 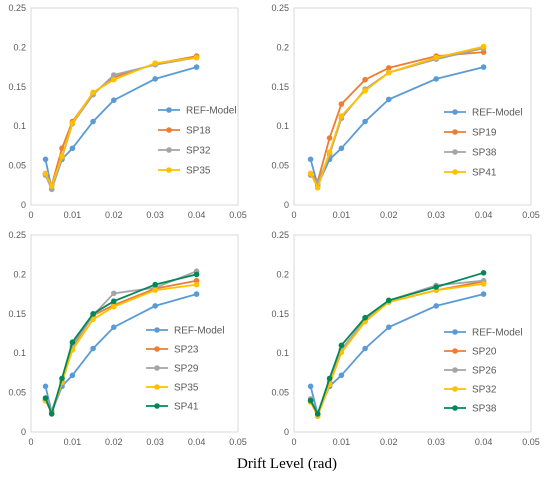 I want to click on legend-item: SP18, so click(x=184, y=131).